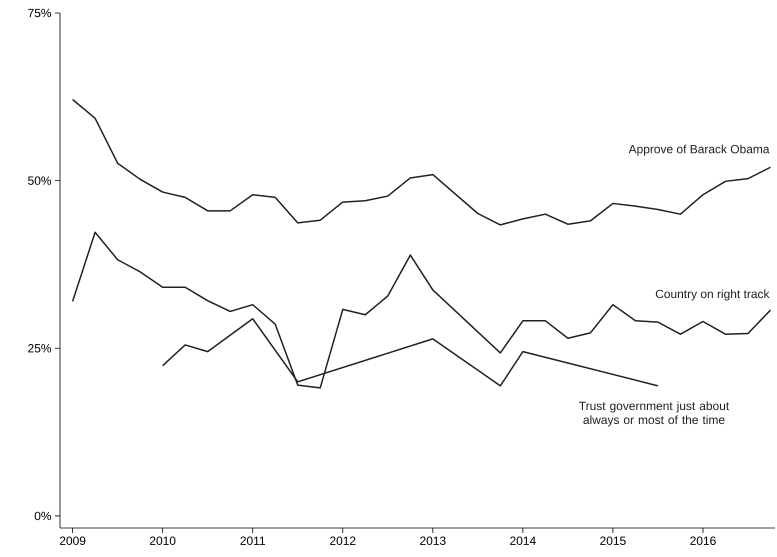  Describe the element at coordinates (433, 540) in the screenshot. I see `x-tick-label: 2013` at that location.